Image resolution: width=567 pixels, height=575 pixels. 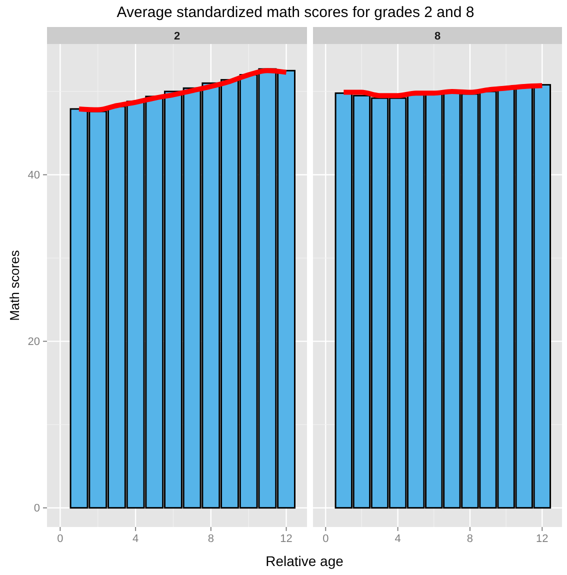 I want to click on y-tick-label: 20, so click(x=34, y=342).